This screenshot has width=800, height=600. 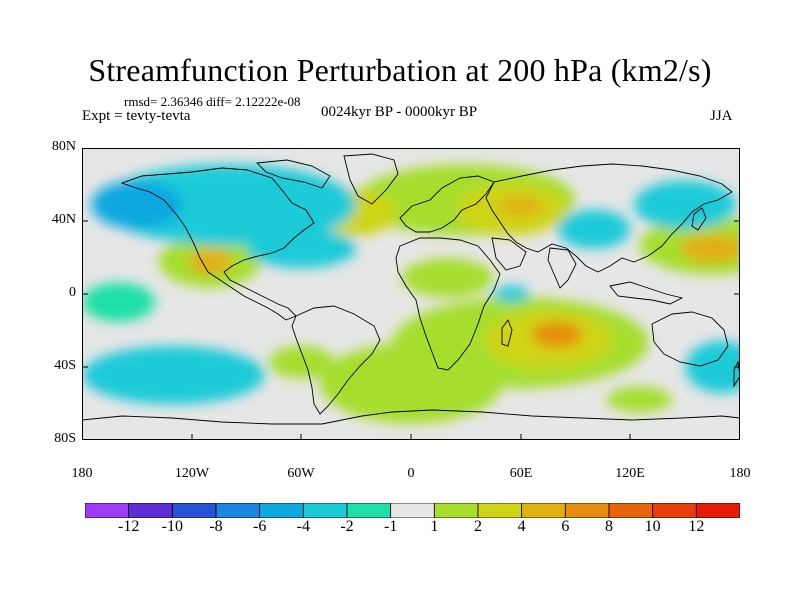 What do you see at coordinates (371, 179) in the screenshot?
I see `coastline-greenland` at bounding box center [371, 179].